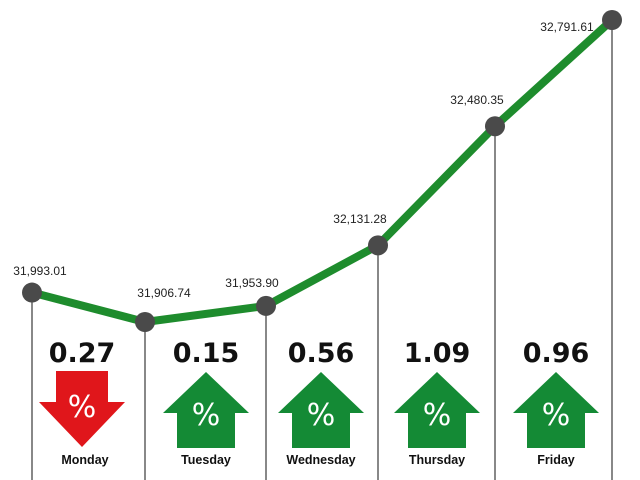 This screenshot has height=480, width=640. I want to click on value-label-6: 32,791.61, so click(567, 27).